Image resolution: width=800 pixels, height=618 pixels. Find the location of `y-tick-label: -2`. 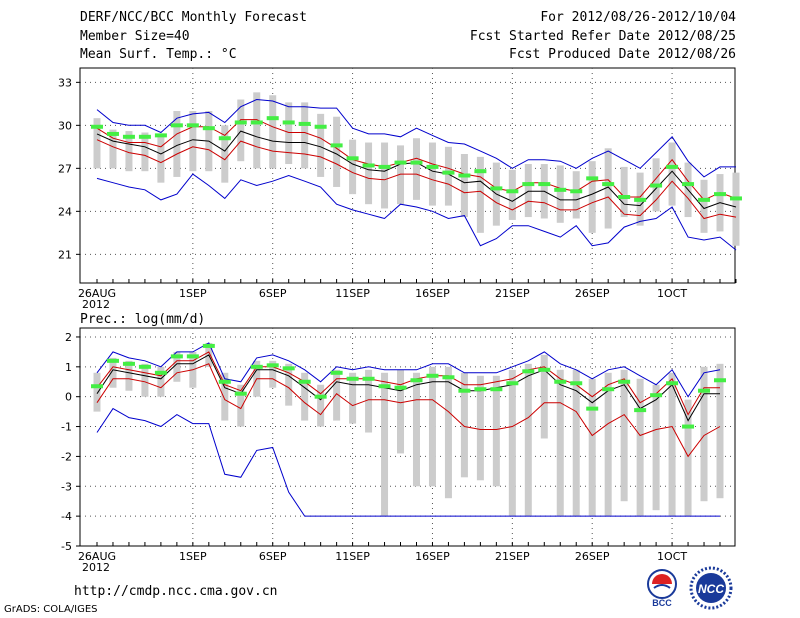

y-tick-label: -2 is located at coordinates (66, 456).